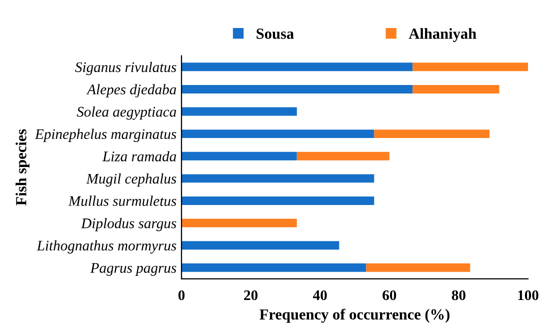 This screenshot has height=328, width=550. Describe the element at coordinates (133, 269) in the screenshot. I see `y-tick-label: Pagrus pagrus` at that location.